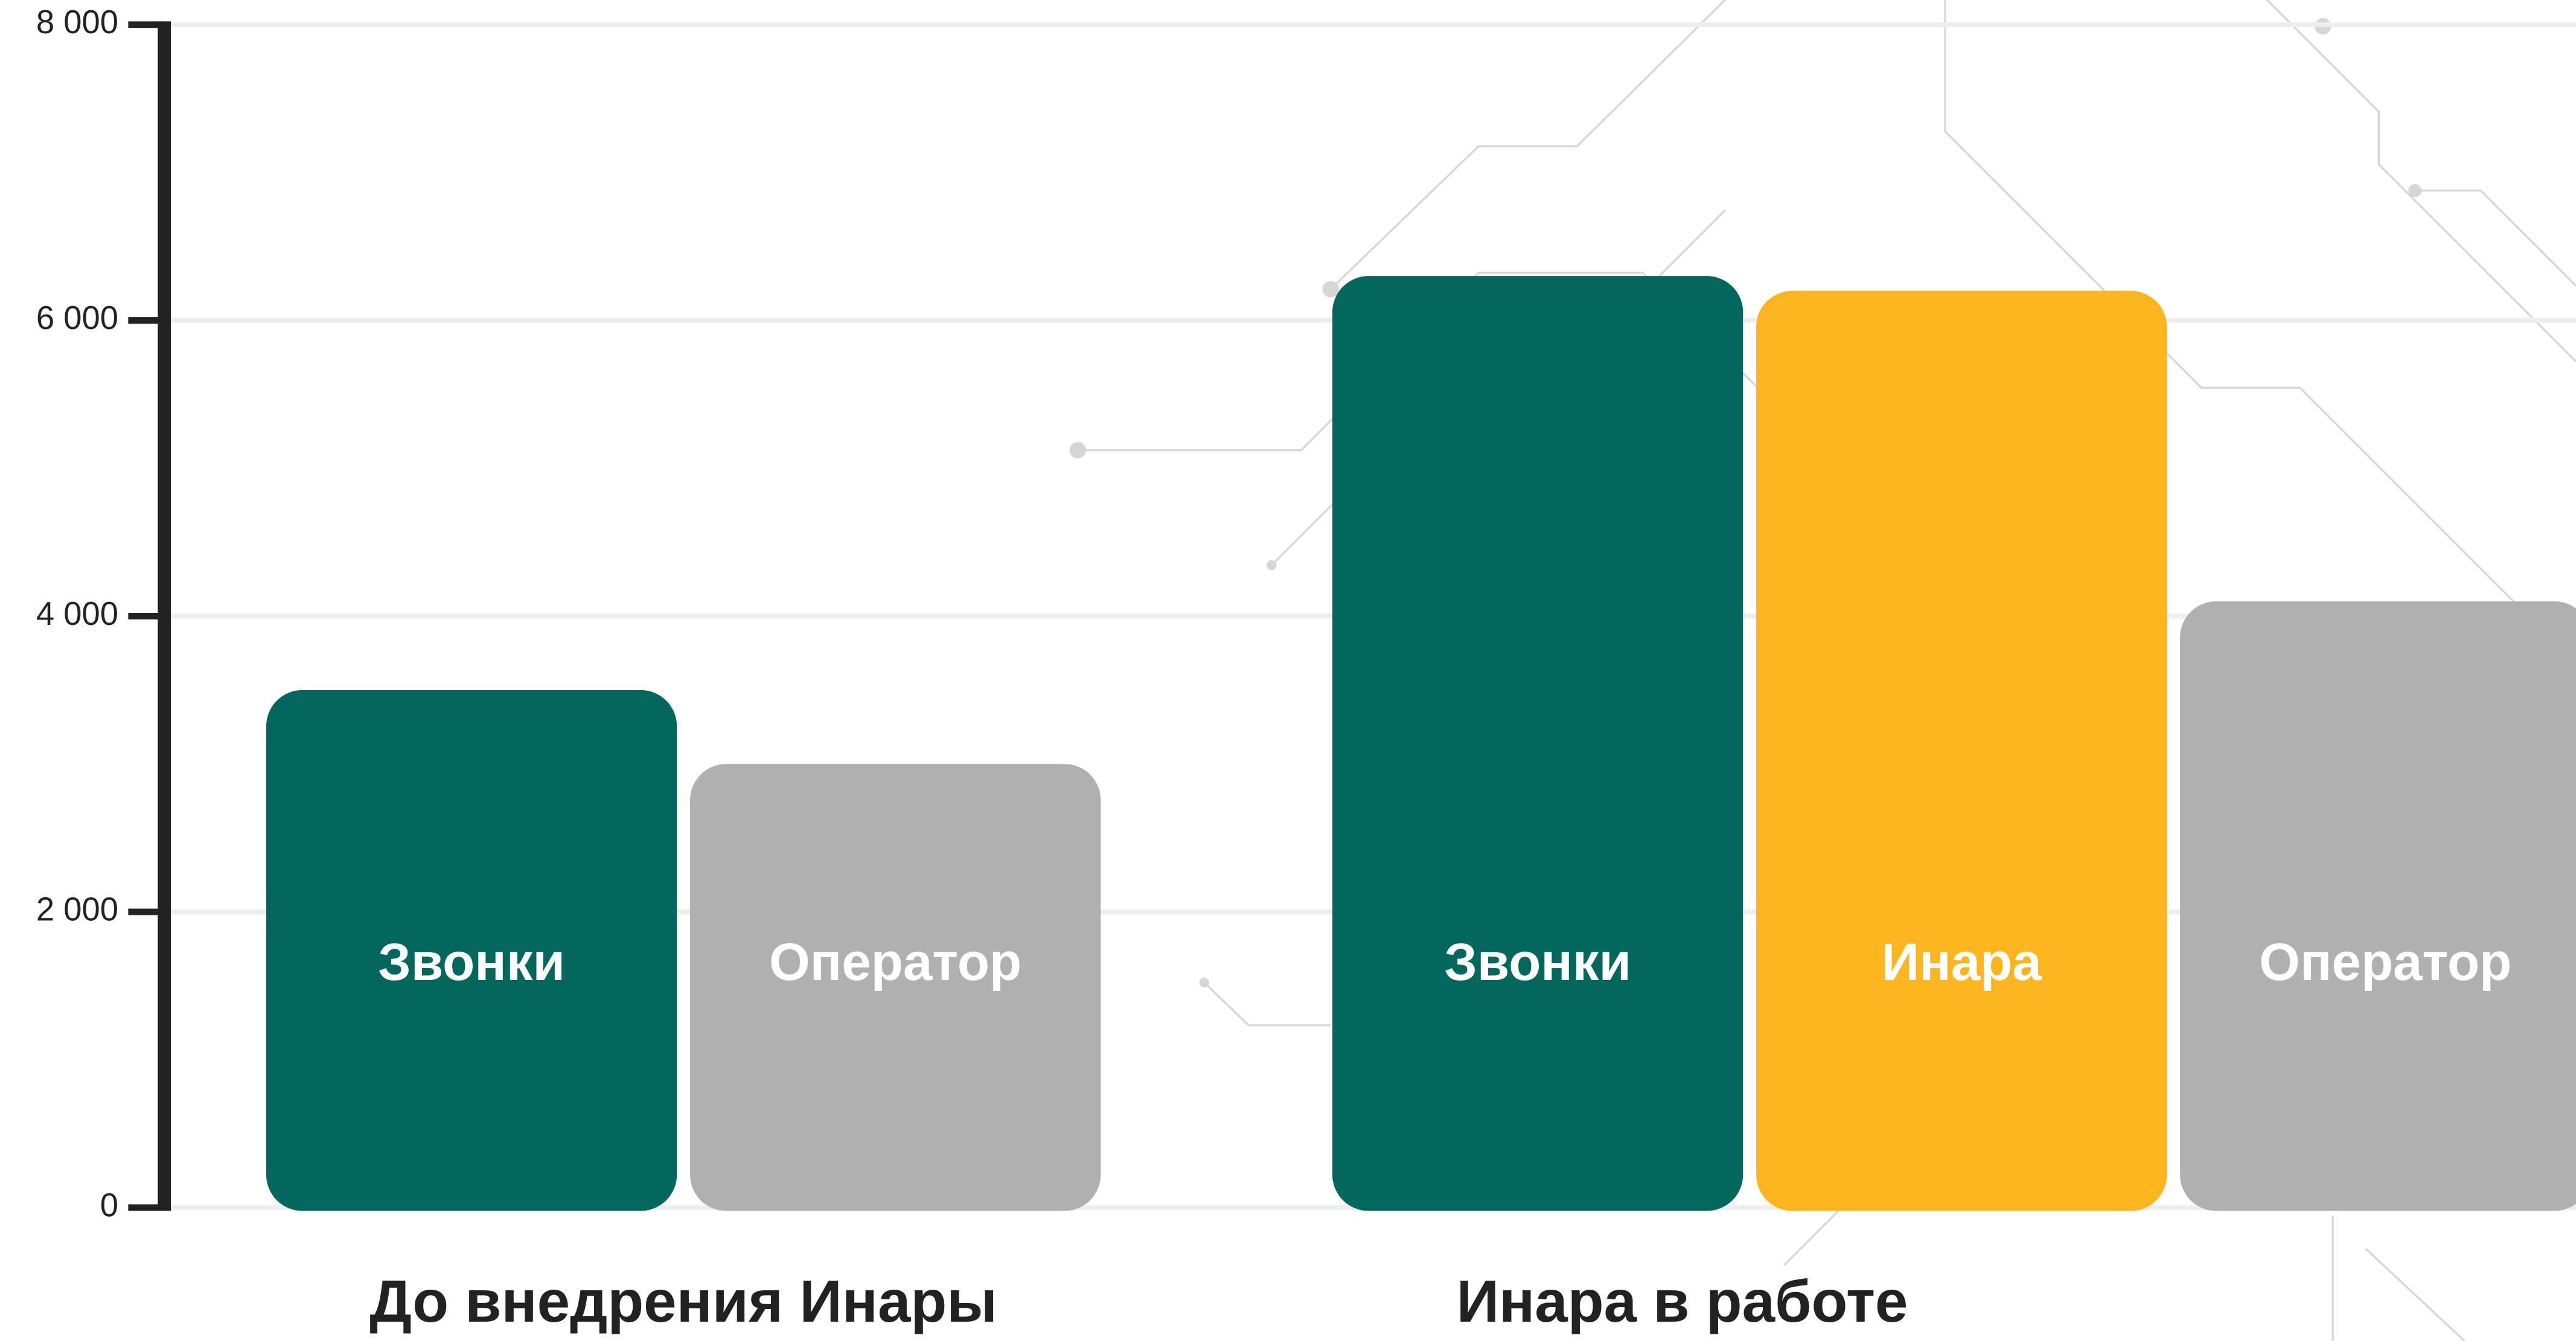 The width and height of the screenshot is (2576, 1341). Describe the element at coordinates (1683, 1301) in the screenshot. I see `group-label: Инара в работе` at that location.